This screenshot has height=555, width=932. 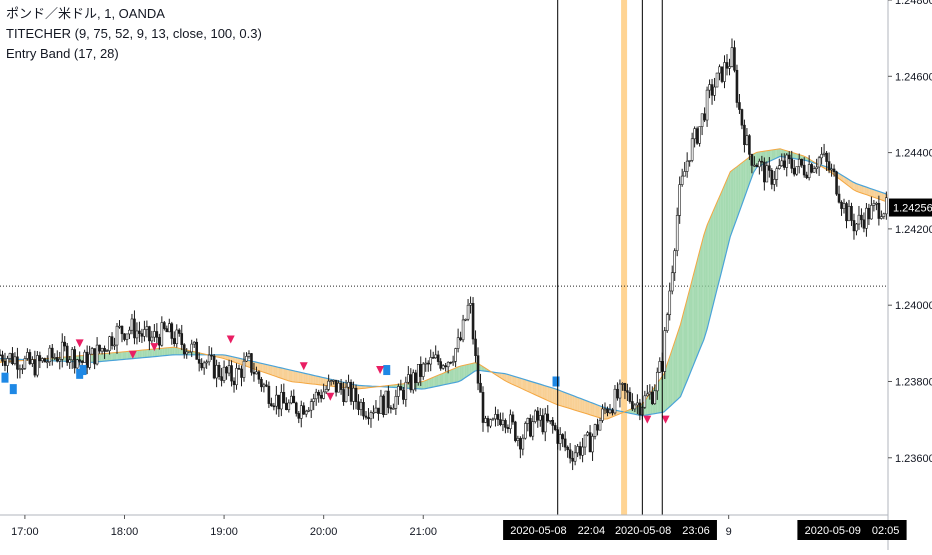 I want to click on y-tick-label: 1.23600, so click(x=913, y=459).